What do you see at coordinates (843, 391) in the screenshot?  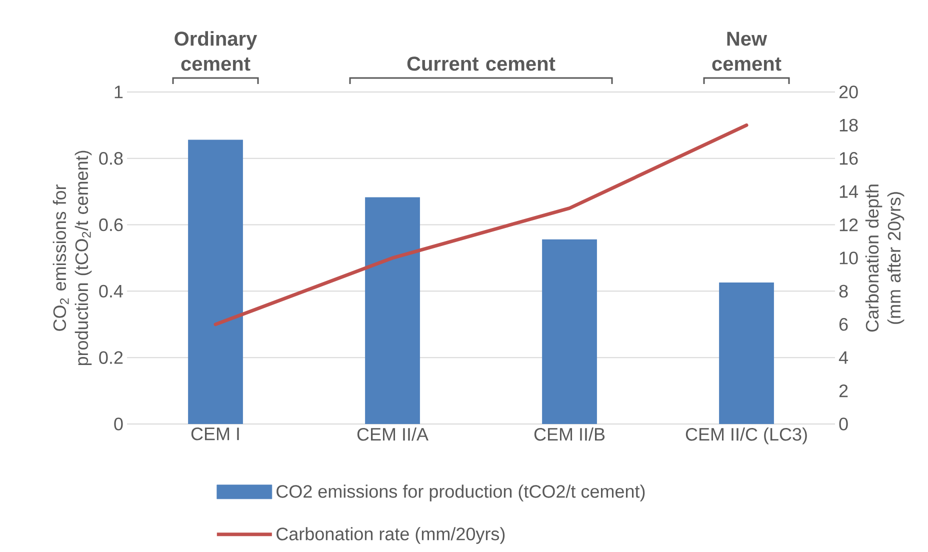 I see `y2-tick-label: 2` at bounding box center [843, 391].